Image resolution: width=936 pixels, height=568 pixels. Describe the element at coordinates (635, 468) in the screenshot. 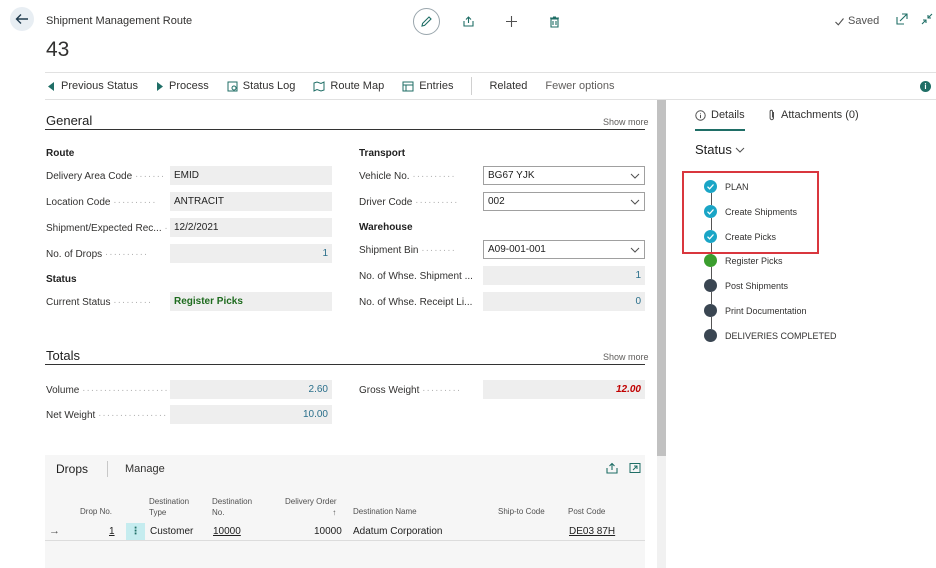

I see `expand-icon` at that location.